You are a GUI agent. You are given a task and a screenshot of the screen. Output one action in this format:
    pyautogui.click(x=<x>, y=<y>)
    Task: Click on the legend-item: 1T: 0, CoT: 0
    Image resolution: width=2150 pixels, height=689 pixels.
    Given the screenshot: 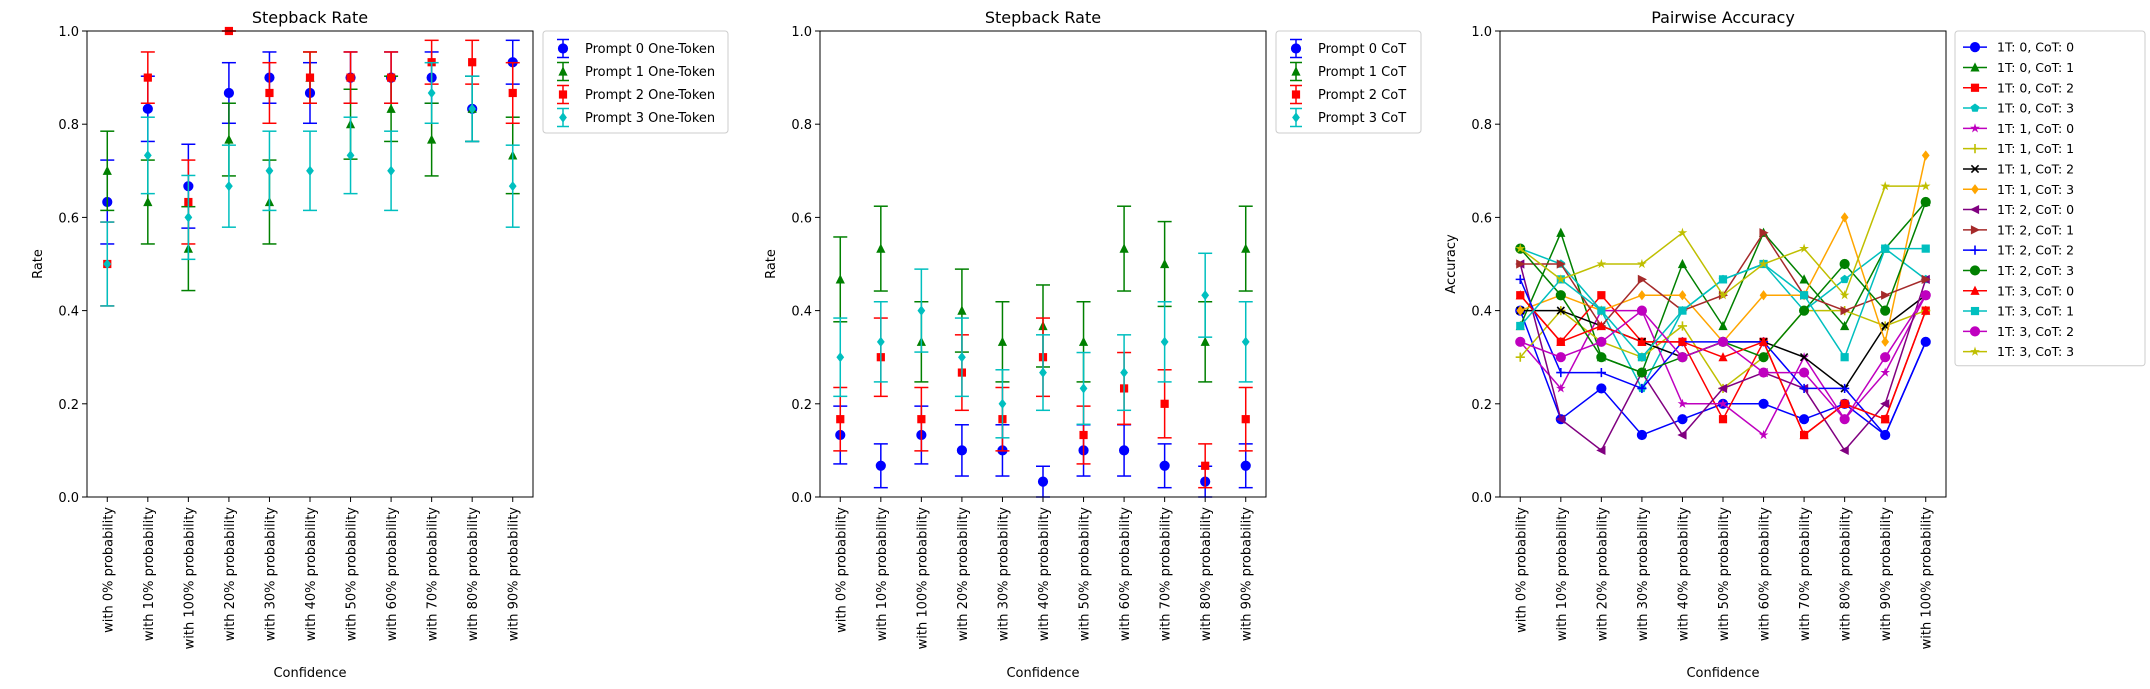 What is the action you would take?
    pyautogui.click(x=2018, y=47)
    